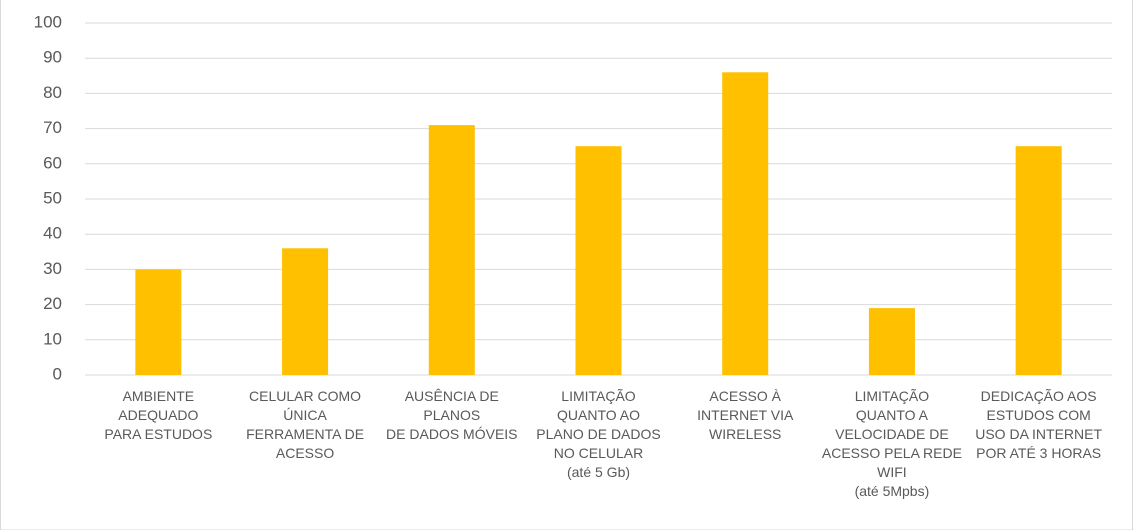  I want to click on x-tick-label-line: PLANOS, so click(451, 415).